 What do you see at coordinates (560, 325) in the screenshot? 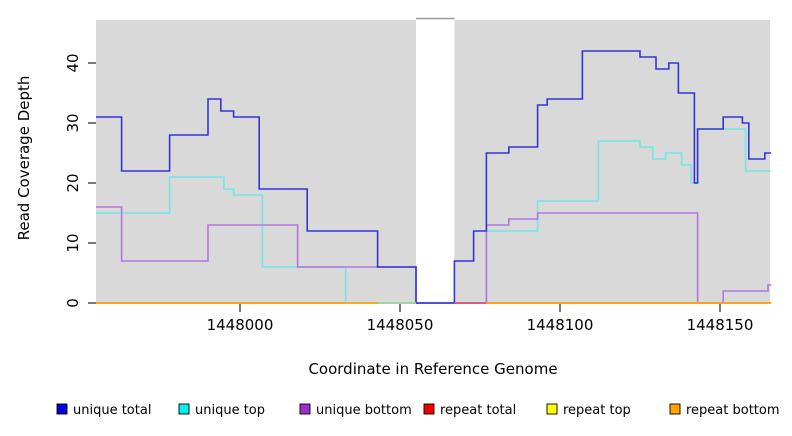
I see `x-tick-label: 1448100` at bounding box center [560, 325].